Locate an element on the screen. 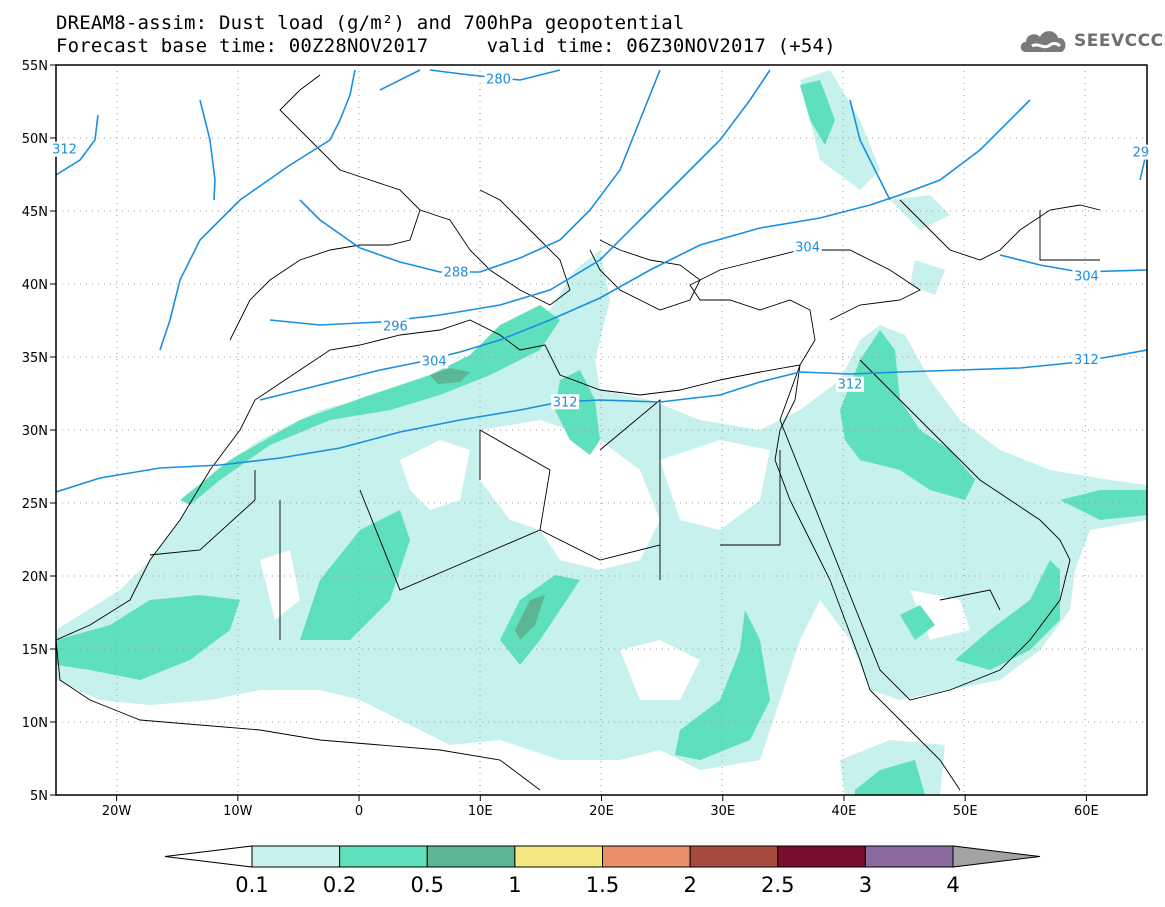 The image size is (1165, 907). colorbar-tick-label: 3 is located at coordinates (865, 885).